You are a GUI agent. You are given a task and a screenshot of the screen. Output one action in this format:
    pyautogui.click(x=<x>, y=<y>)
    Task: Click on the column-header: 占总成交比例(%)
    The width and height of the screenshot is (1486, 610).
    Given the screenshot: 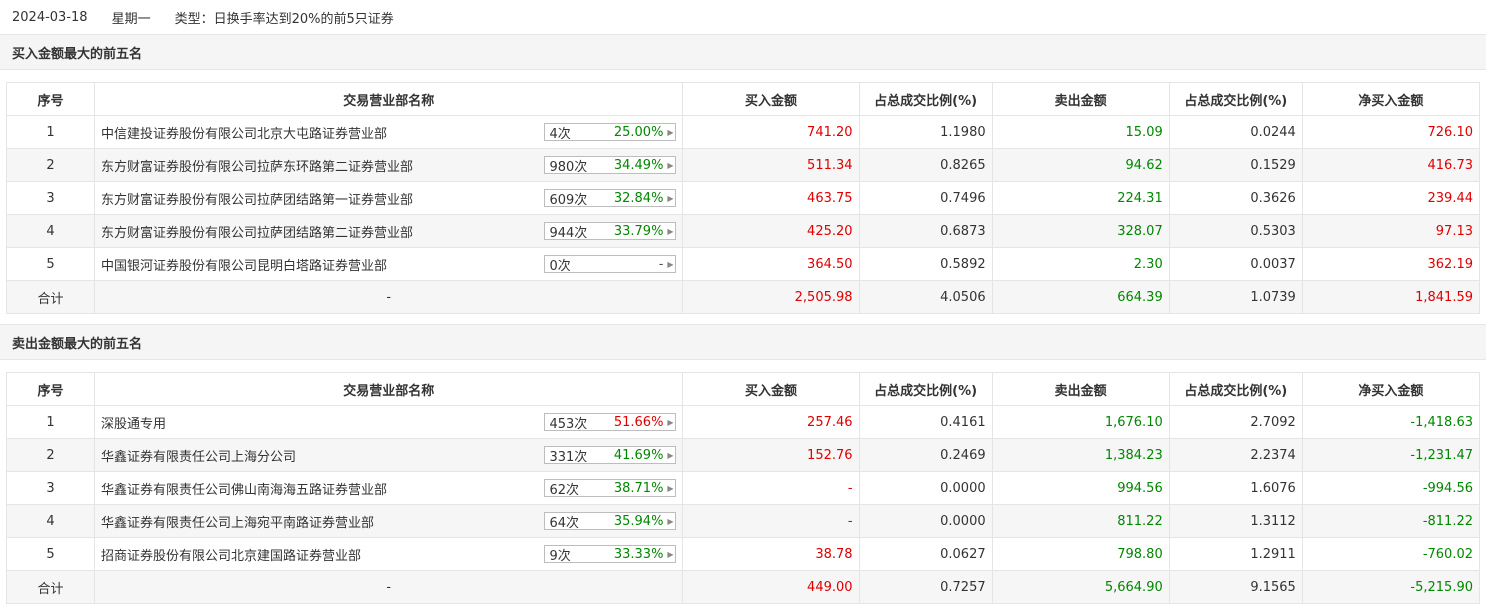 What is the action you would take?
    pyautogui.click(x=925, y=99)
    